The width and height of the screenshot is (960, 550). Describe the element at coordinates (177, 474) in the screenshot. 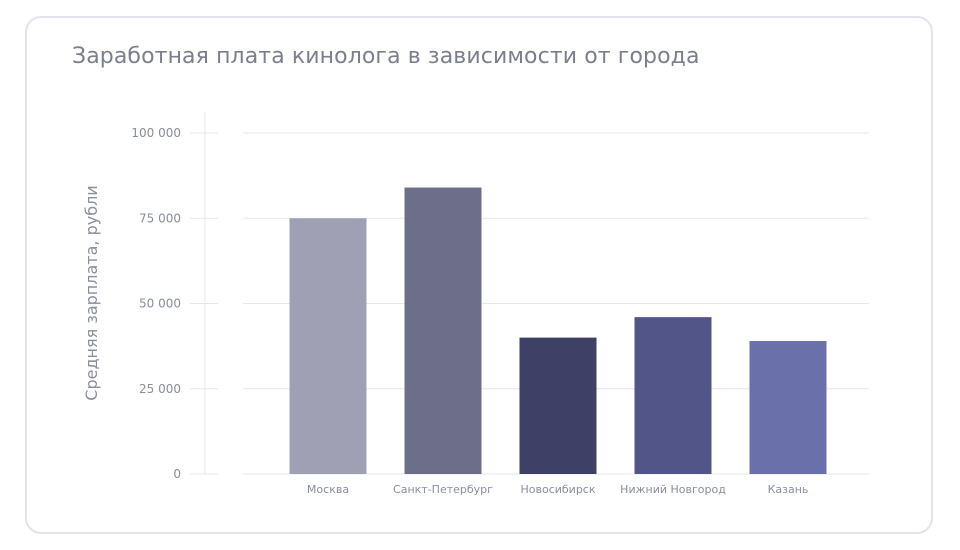

I see `y-tick-label: 0` at that location.